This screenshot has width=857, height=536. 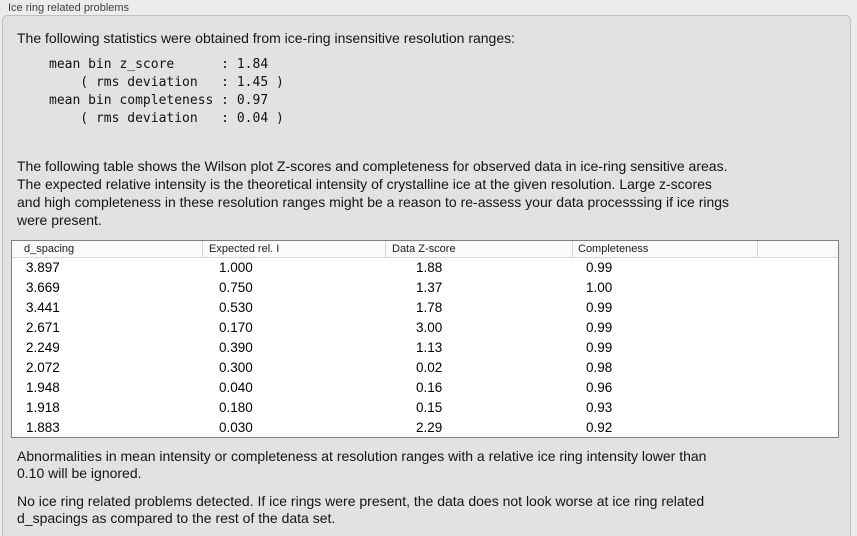 I want to click on table-cell: 3.441, so click(x=43, y=307).